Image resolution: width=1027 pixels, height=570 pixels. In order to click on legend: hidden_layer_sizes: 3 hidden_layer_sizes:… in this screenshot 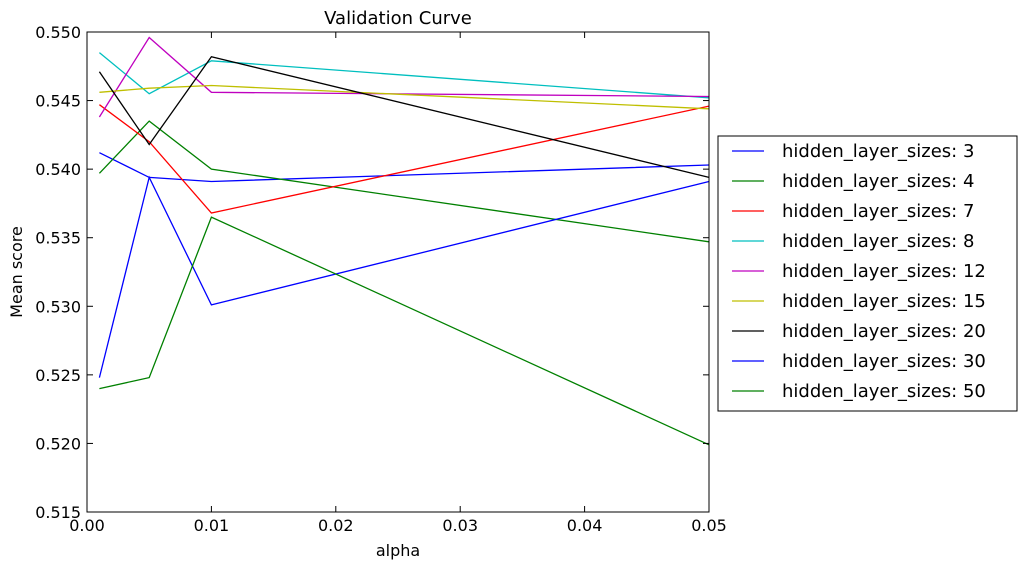, I will do `click(867, 273)`.